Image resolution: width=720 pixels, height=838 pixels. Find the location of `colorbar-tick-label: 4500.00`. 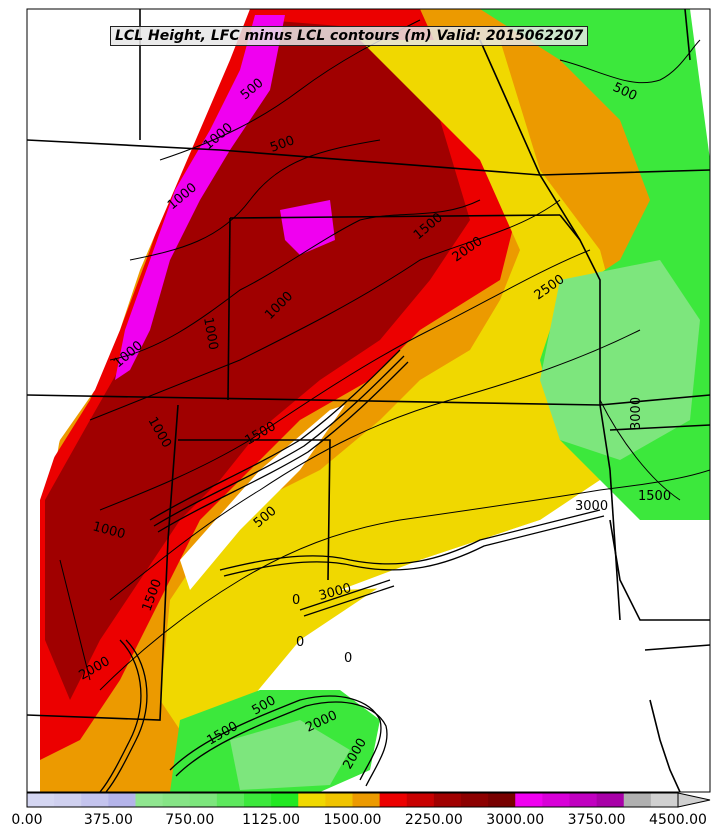

colorbar-tick-label: 4500.00 is located at coordinates (678, 820).